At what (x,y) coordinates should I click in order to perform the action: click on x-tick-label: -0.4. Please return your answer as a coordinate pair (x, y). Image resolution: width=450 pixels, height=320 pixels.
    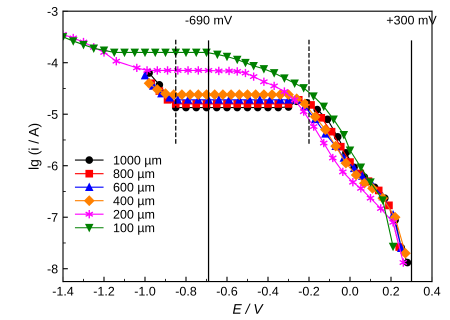
    Looking at the image, I should click on (268, 291).